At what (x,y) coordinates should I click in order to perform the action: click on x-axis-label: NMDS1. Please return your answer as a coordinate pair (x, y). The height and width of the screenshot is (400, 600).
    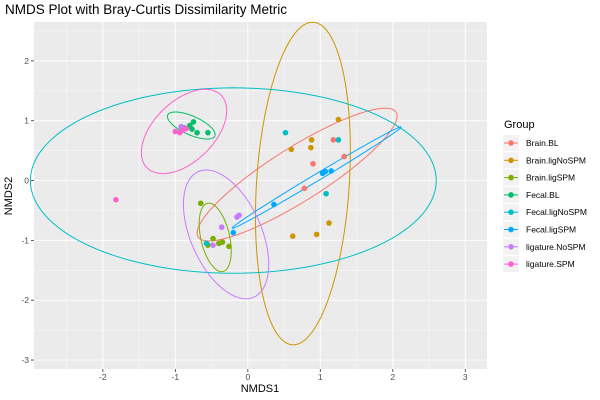
    Looking at the image, I should click on (260, 389).